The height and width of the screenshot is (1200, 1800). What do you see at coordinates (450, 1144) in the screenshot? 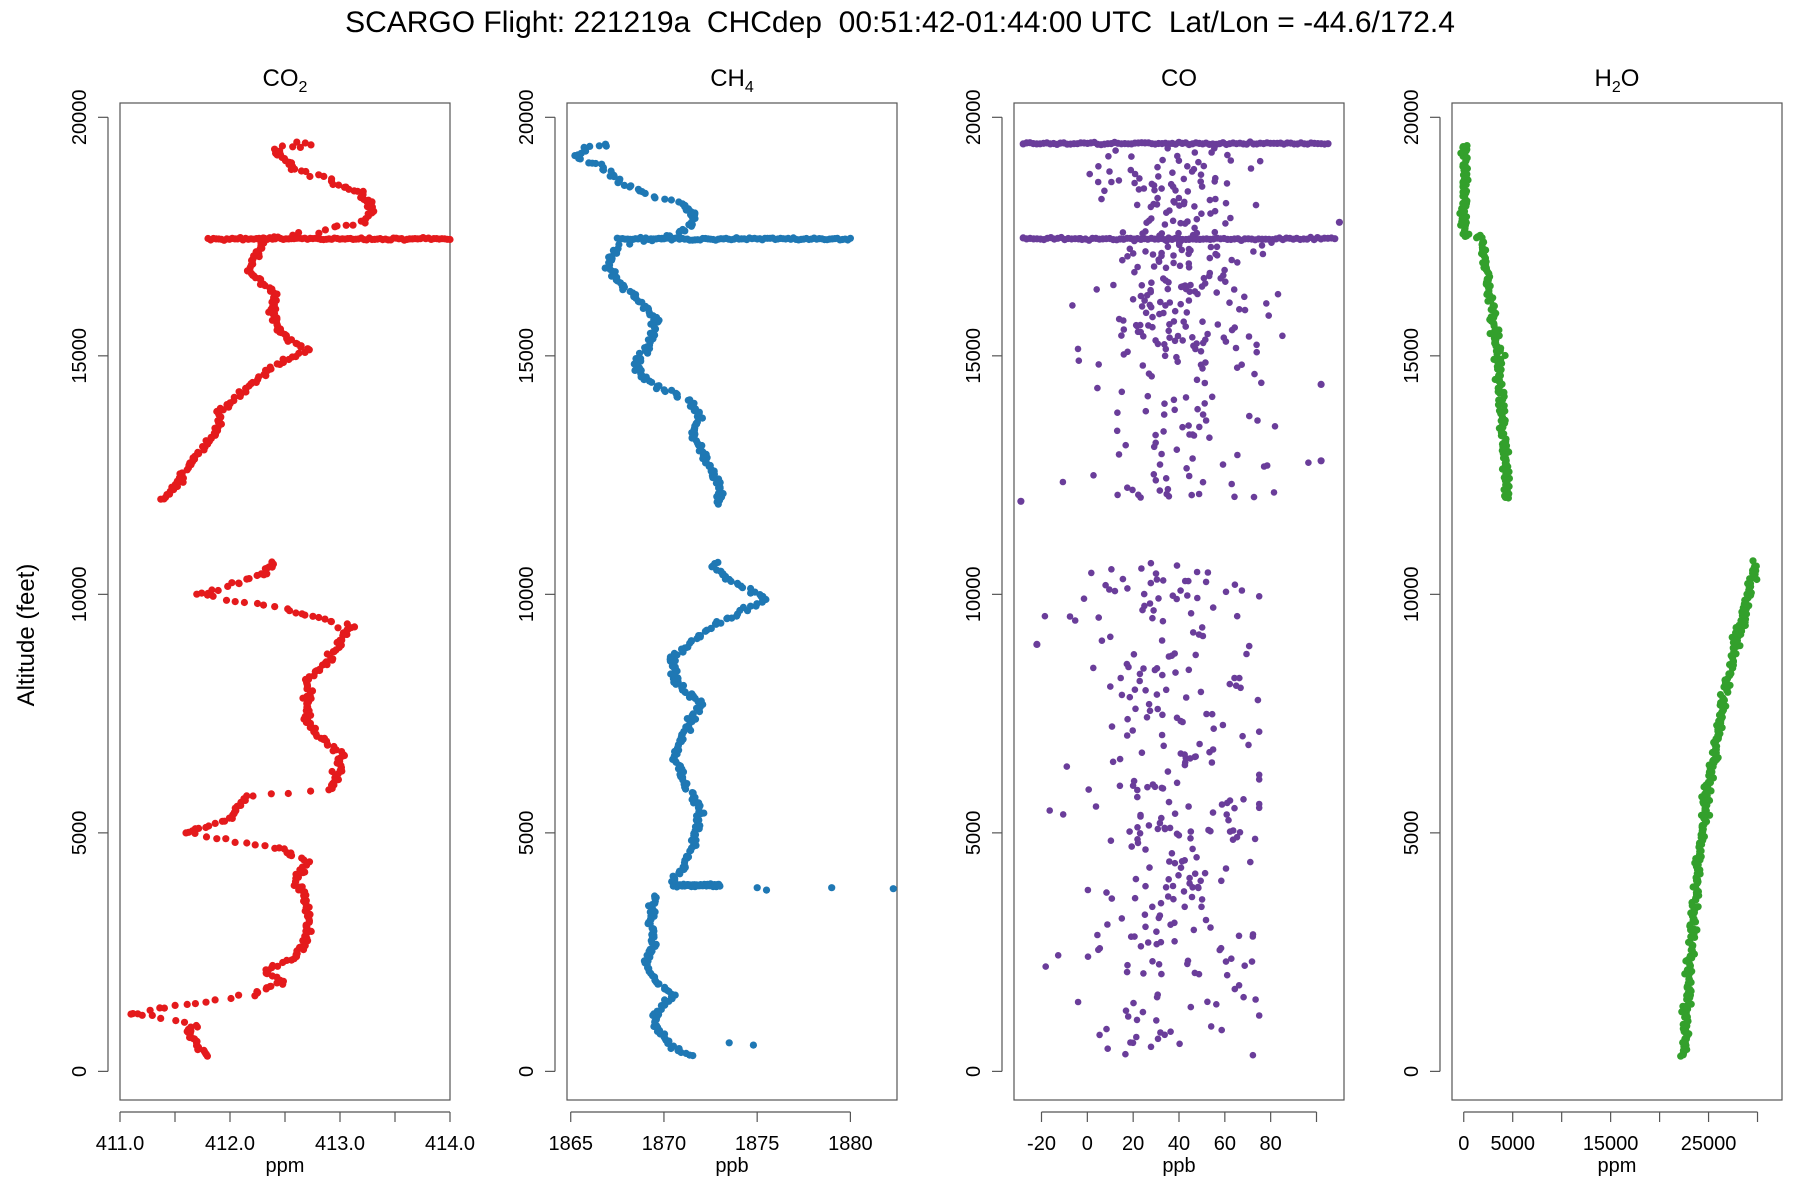
I see `x-tick-label: 414.0` at bounding box center [450, 1144].